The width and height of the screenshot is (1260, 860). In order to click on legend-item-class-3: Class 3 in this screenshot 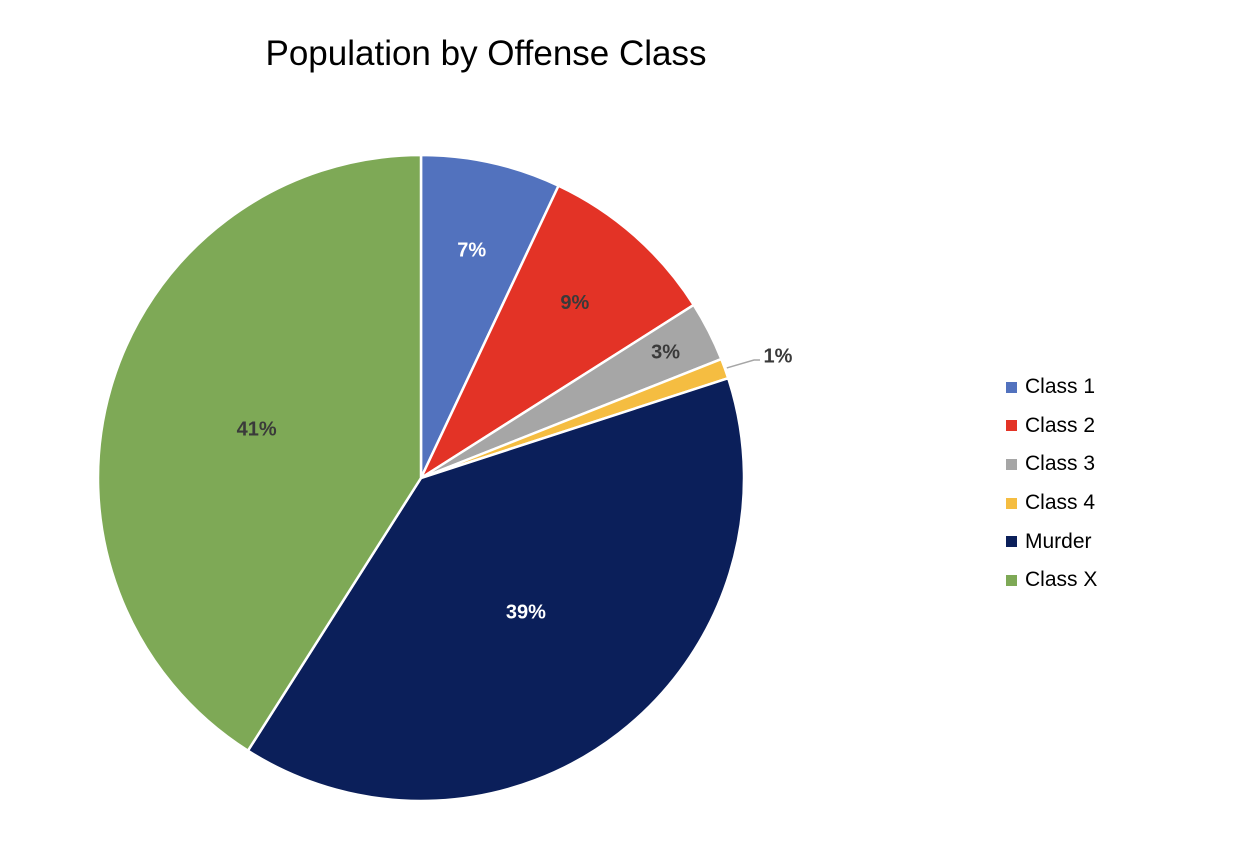, I will do `click(1051, 464)`.